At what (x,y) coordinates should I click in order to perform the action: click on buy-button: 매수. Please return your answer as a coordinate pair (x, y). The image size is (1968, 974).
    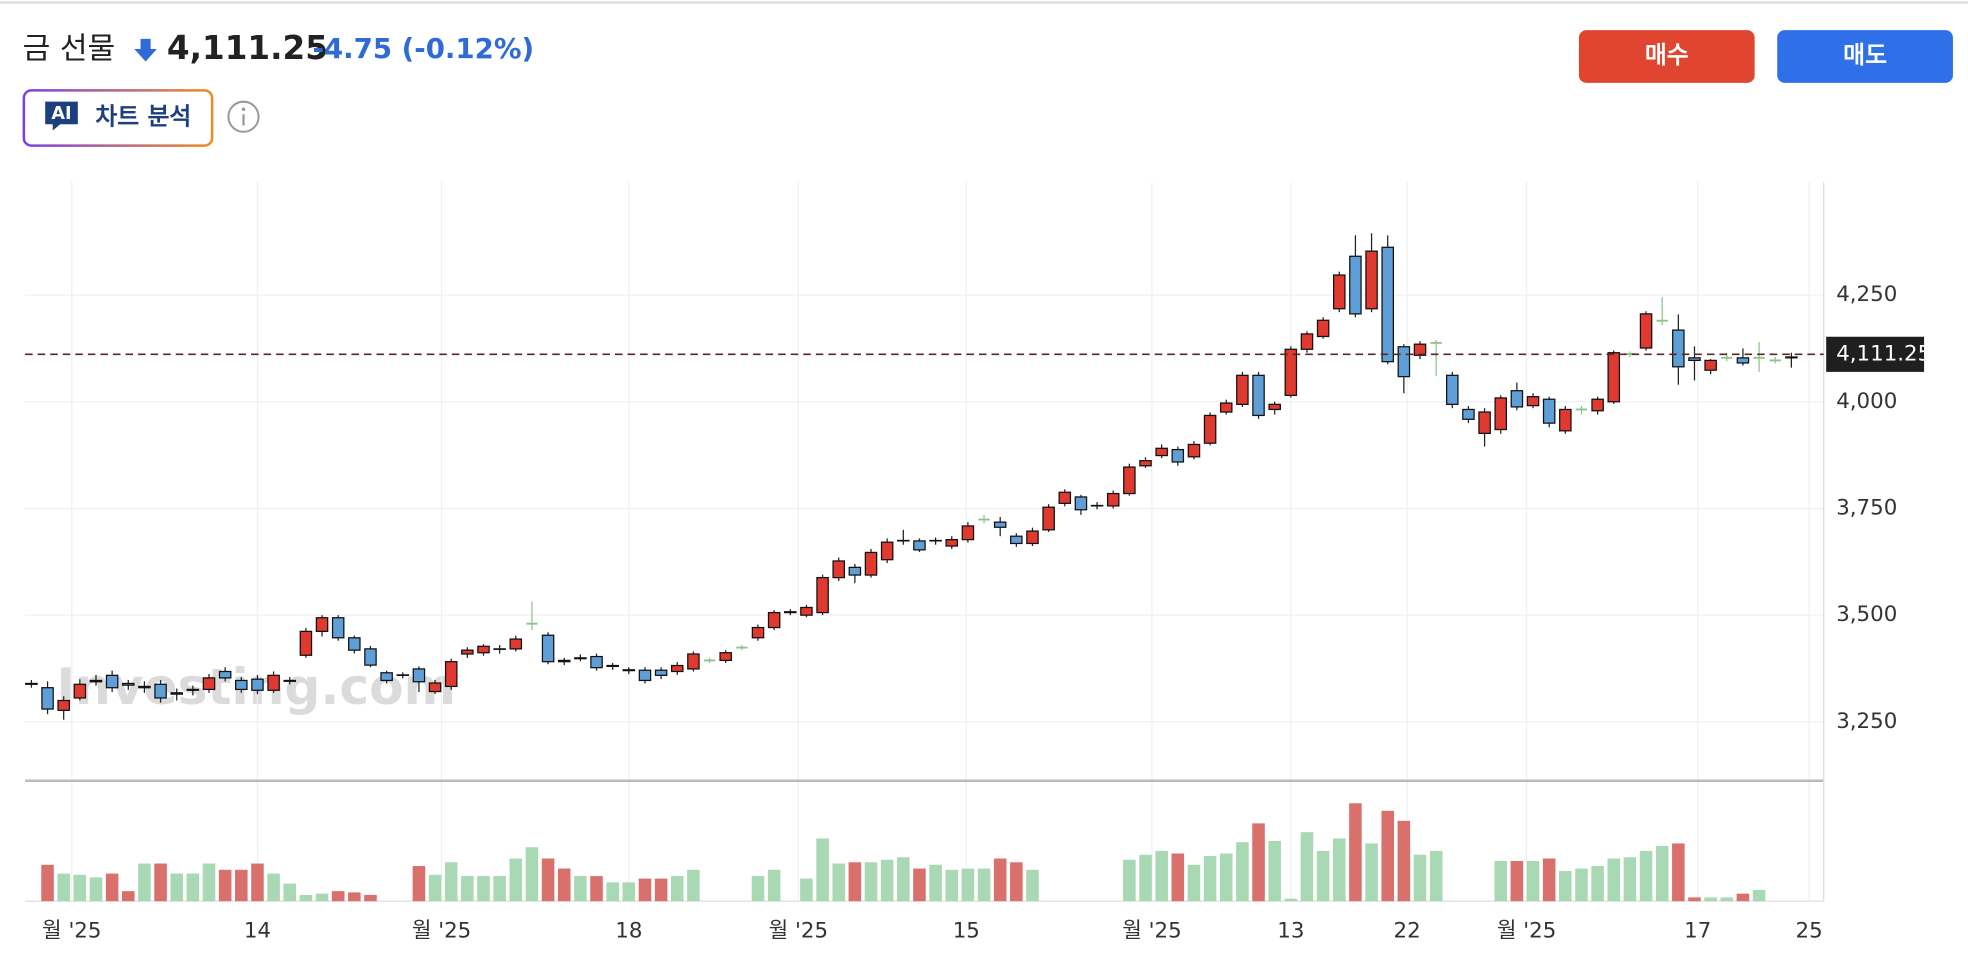
    Looking at the image, I should click on (1666, 56).